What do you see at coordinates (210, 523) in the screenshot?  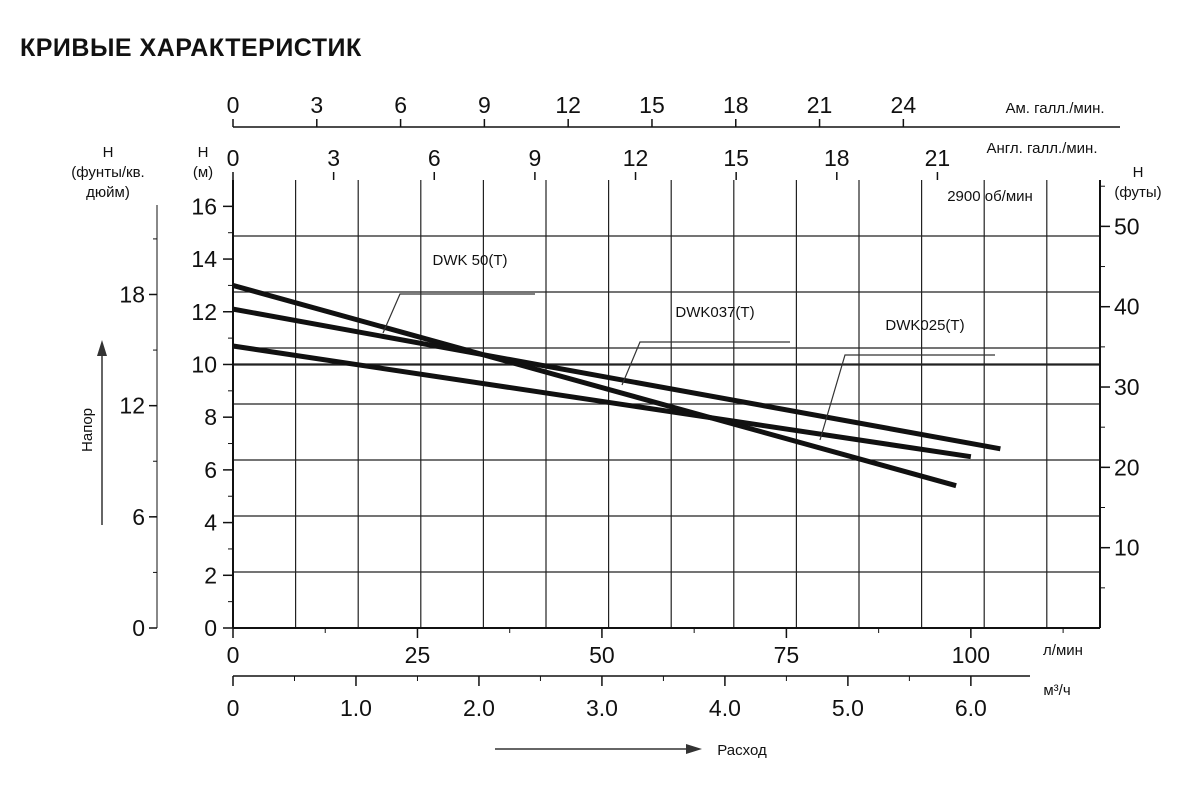 I see `y-m-tick-label: 4` at bounding box center [210, 523].